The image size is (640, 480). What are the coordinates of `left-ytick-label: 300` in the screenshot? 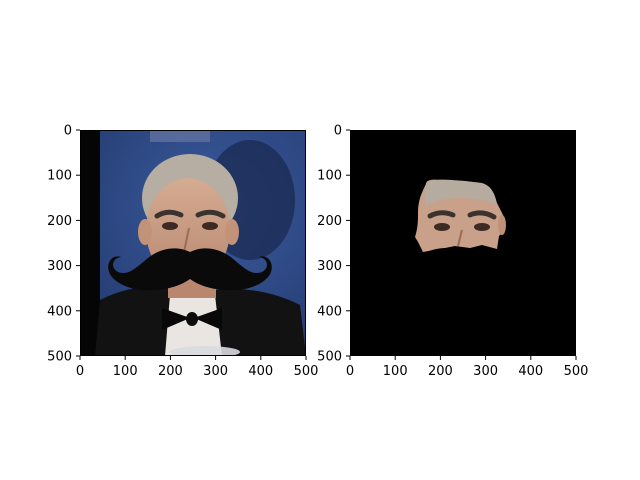 It's located at (59, 266).